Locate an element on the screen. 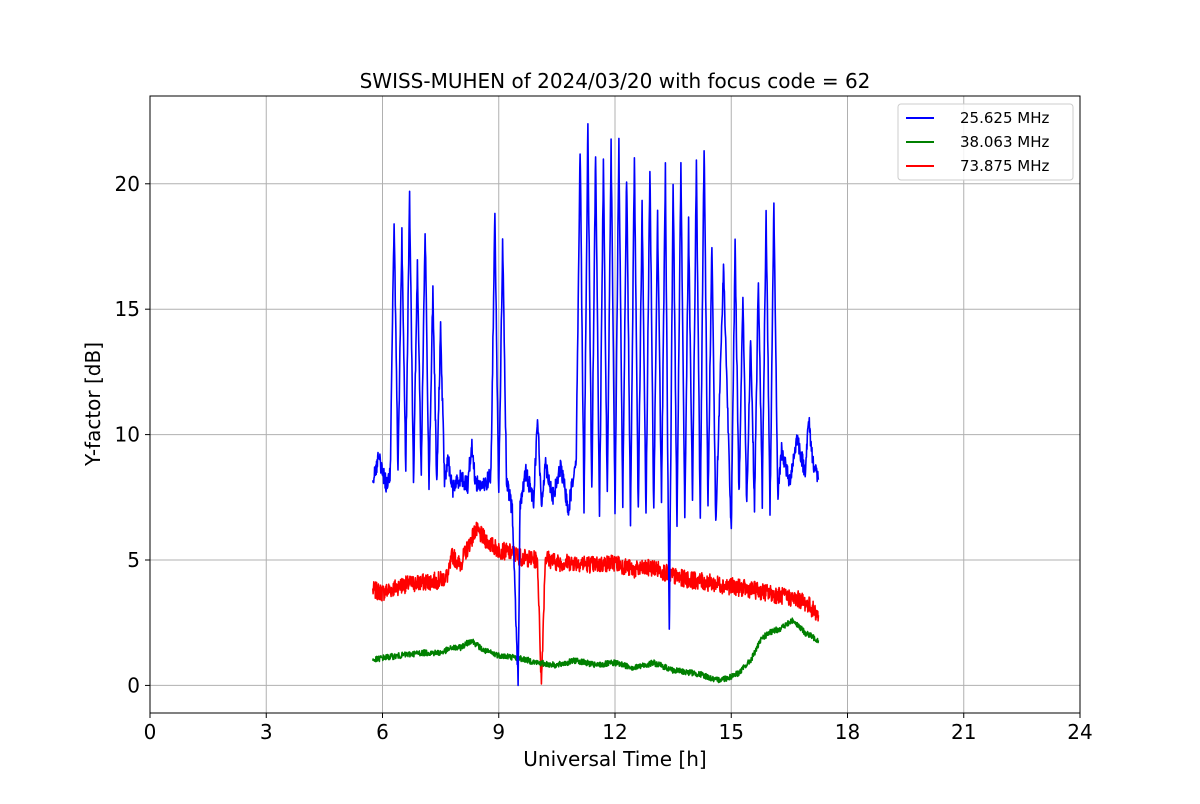  x-tick-label: 18 is located at coordinates (847, 732).